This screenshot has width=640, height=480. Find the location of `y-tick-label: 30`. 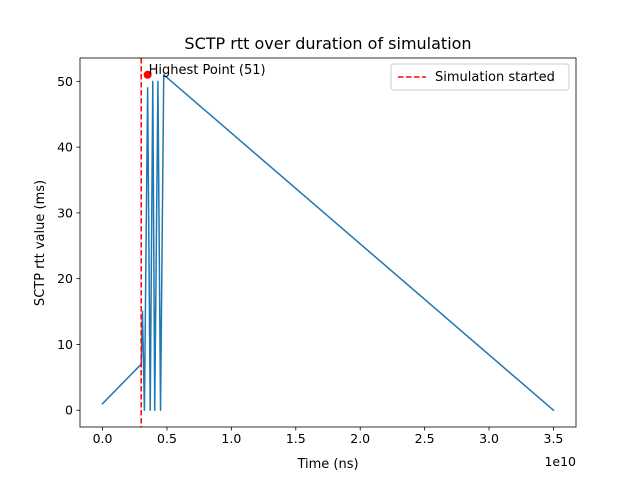

y-tick-label: 30 is located at coordinates (65, 212).